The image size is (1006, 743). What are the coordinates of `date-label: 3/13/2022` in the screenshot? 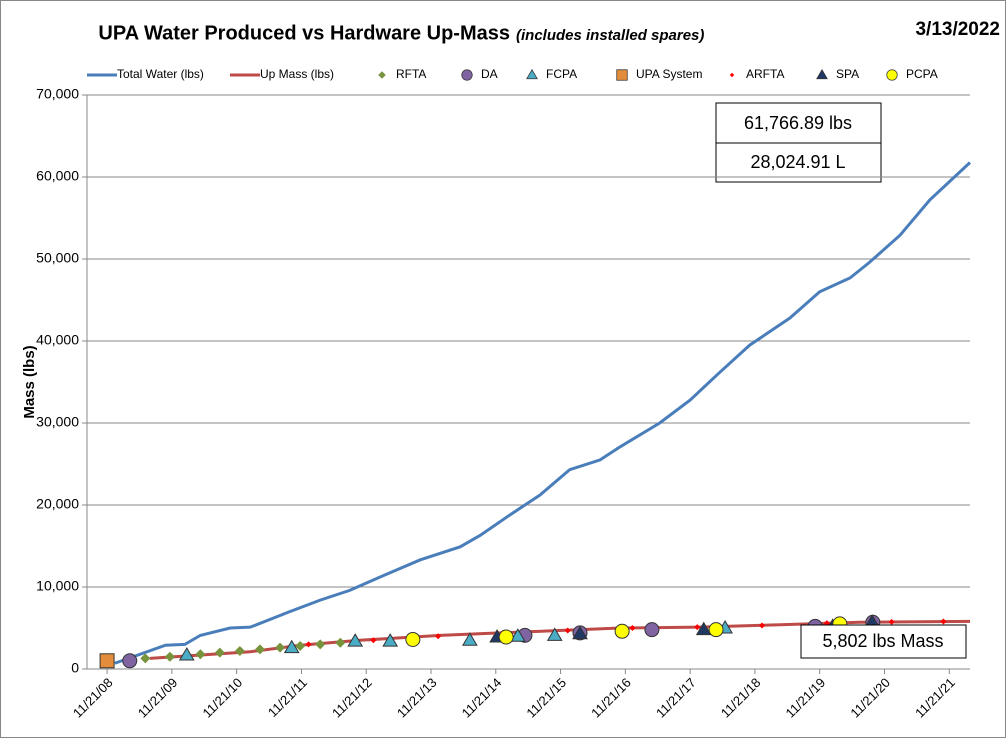 It's located at (957, 29).